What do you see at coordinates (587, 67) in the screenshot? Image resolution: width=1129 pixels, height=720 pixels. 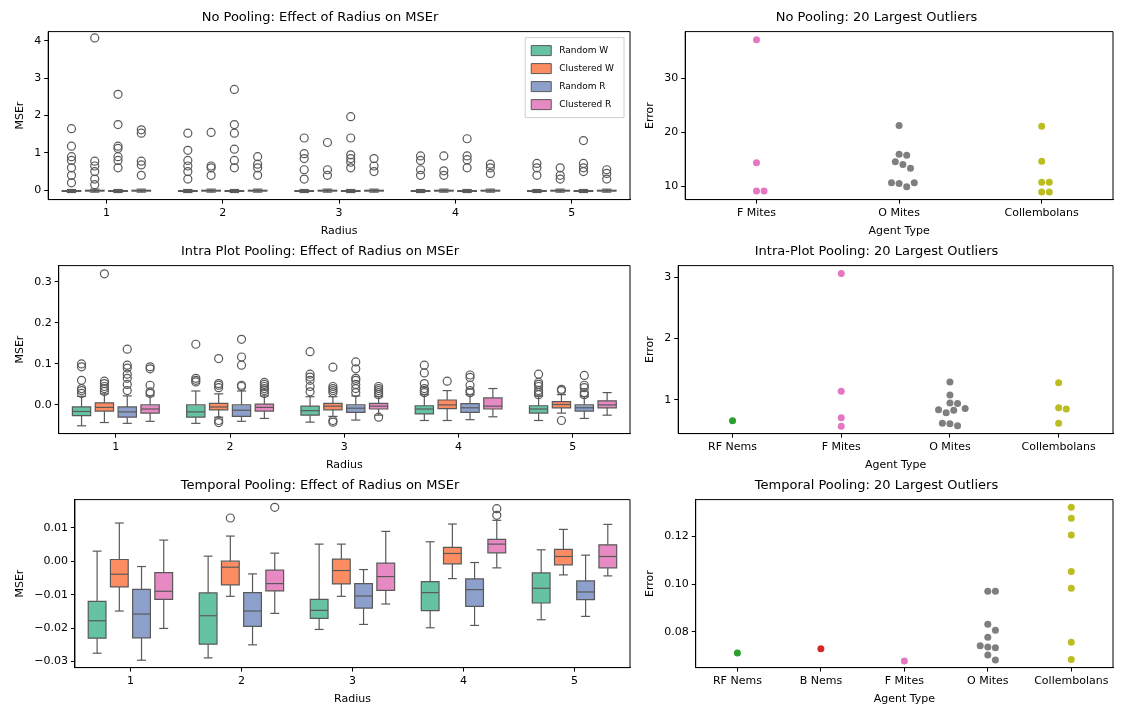 I see `legend-label: Clustered W` at bounding box center [587, 67].